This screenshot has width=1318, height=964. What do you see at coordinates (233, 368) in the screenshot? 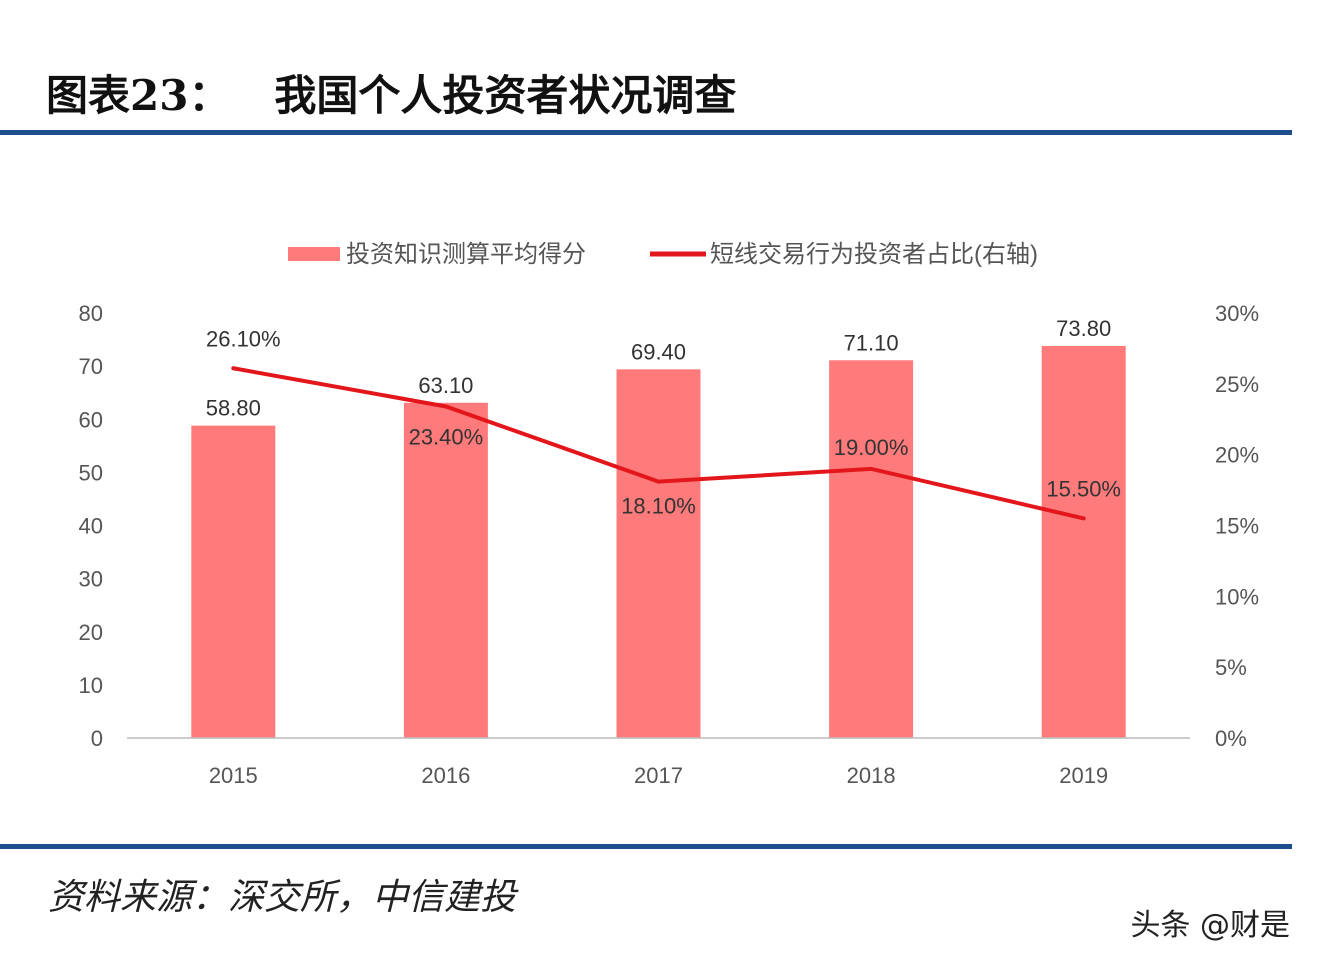
I see `ratio-point-2015` at bounding box center [233, 368].